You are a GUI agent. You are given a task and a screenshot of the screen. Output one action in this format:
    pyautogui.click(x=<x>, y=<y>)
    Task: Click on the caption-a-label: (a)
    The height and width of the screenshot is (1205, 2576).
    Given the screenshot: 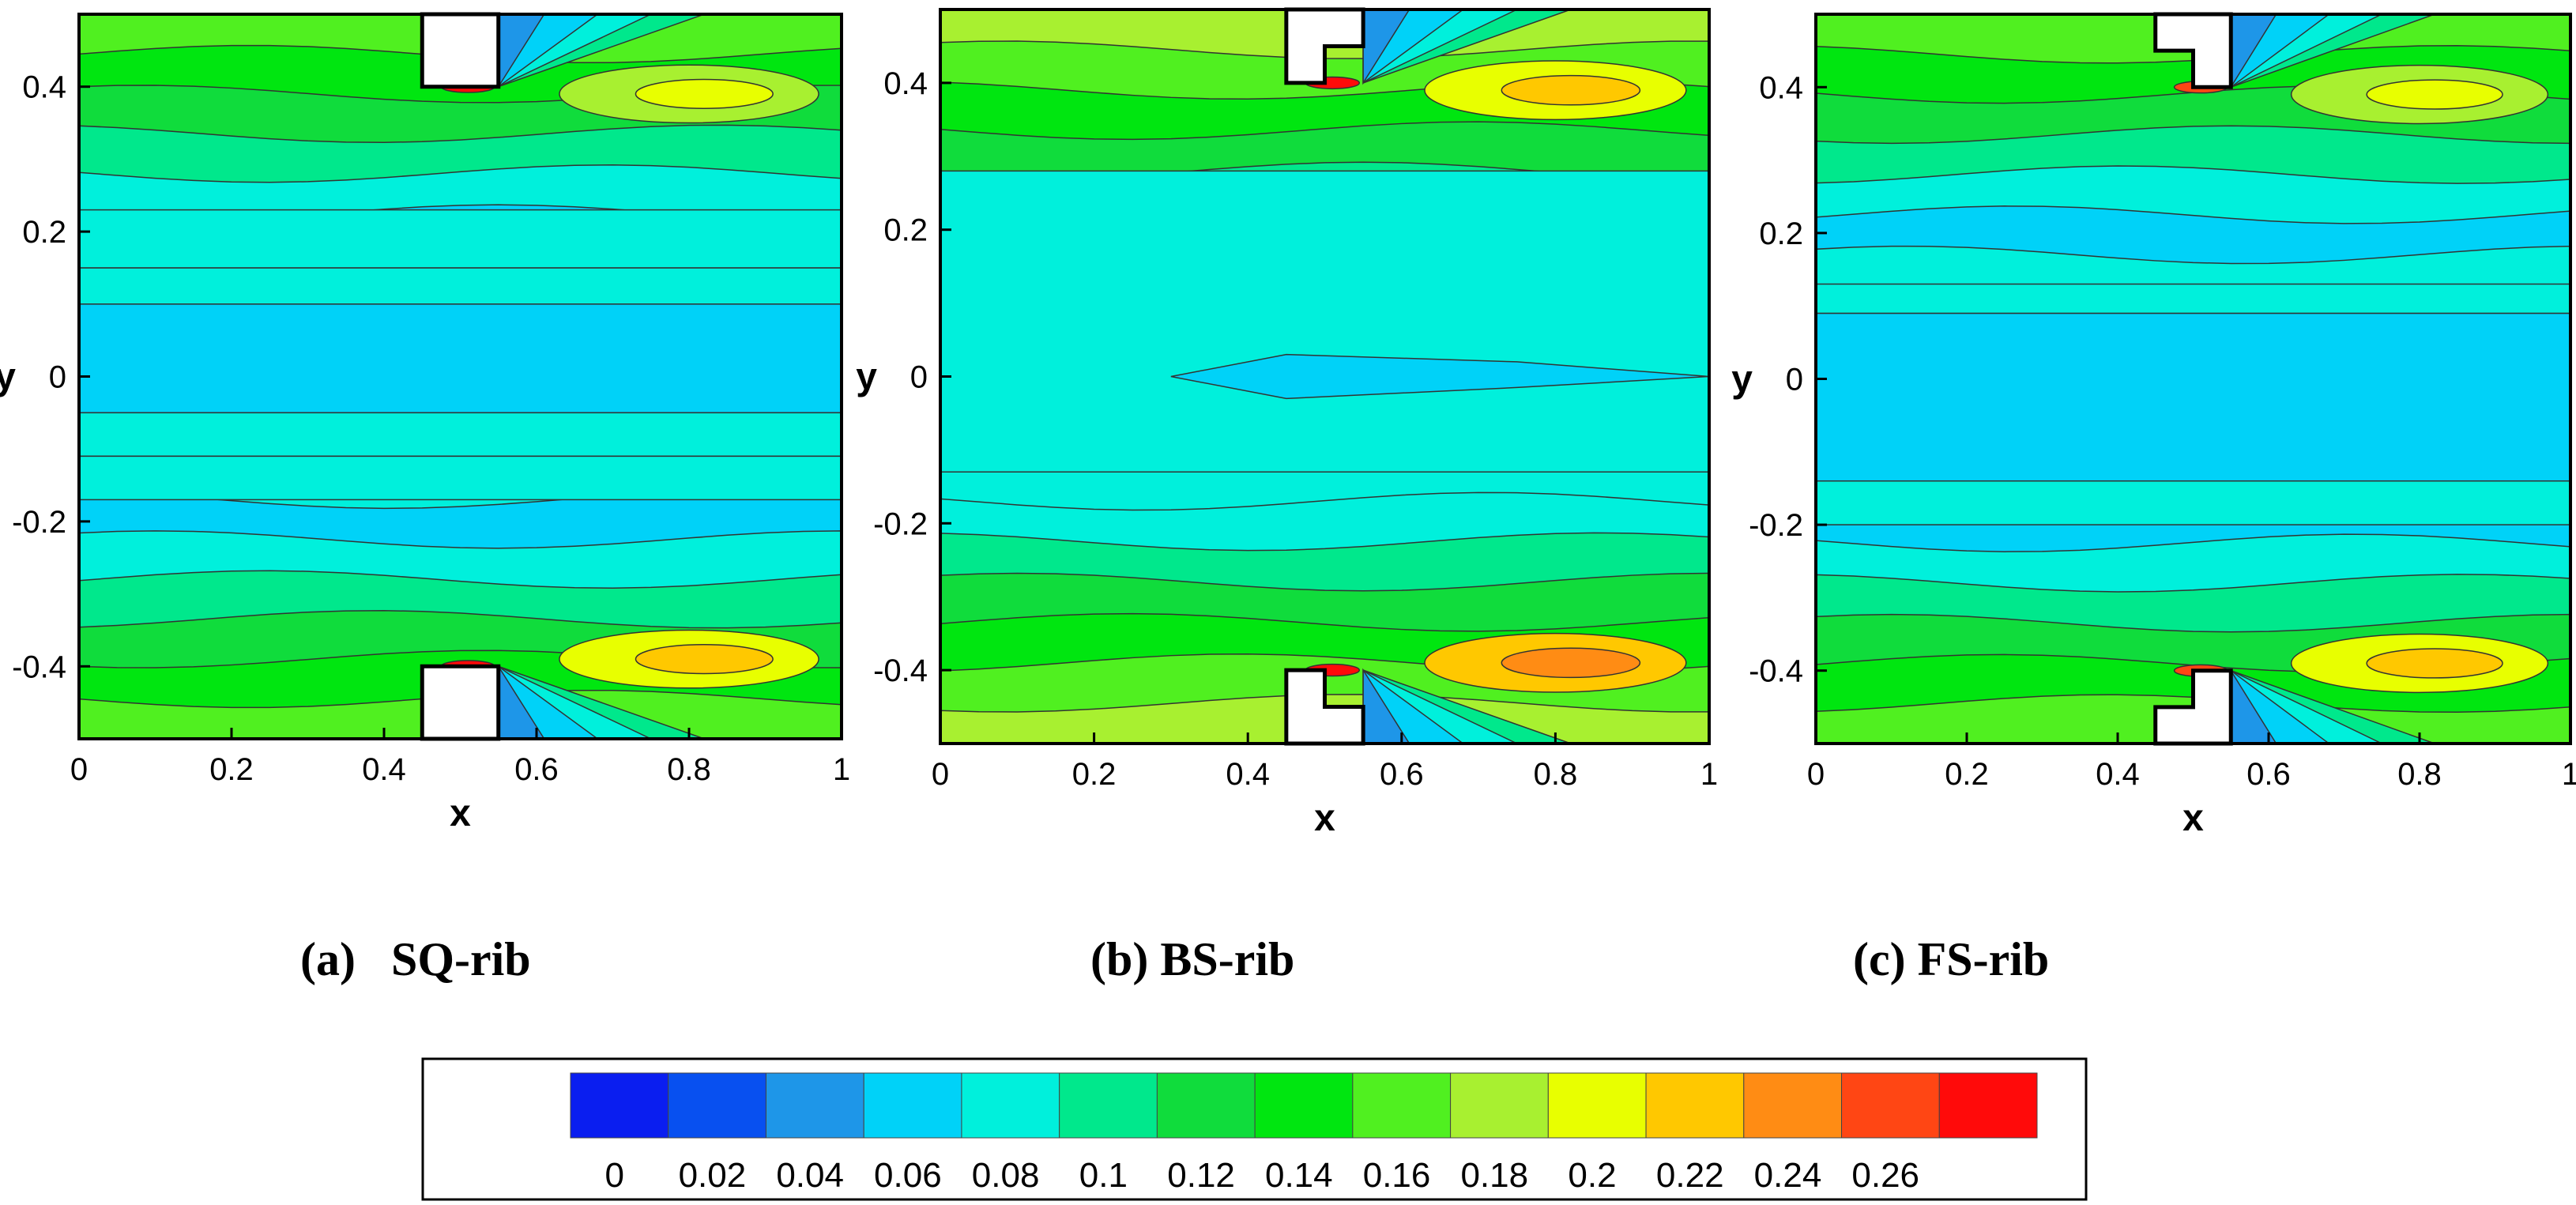 What is the action you would take?
    pyautogui.click(x=328, y=959)
    